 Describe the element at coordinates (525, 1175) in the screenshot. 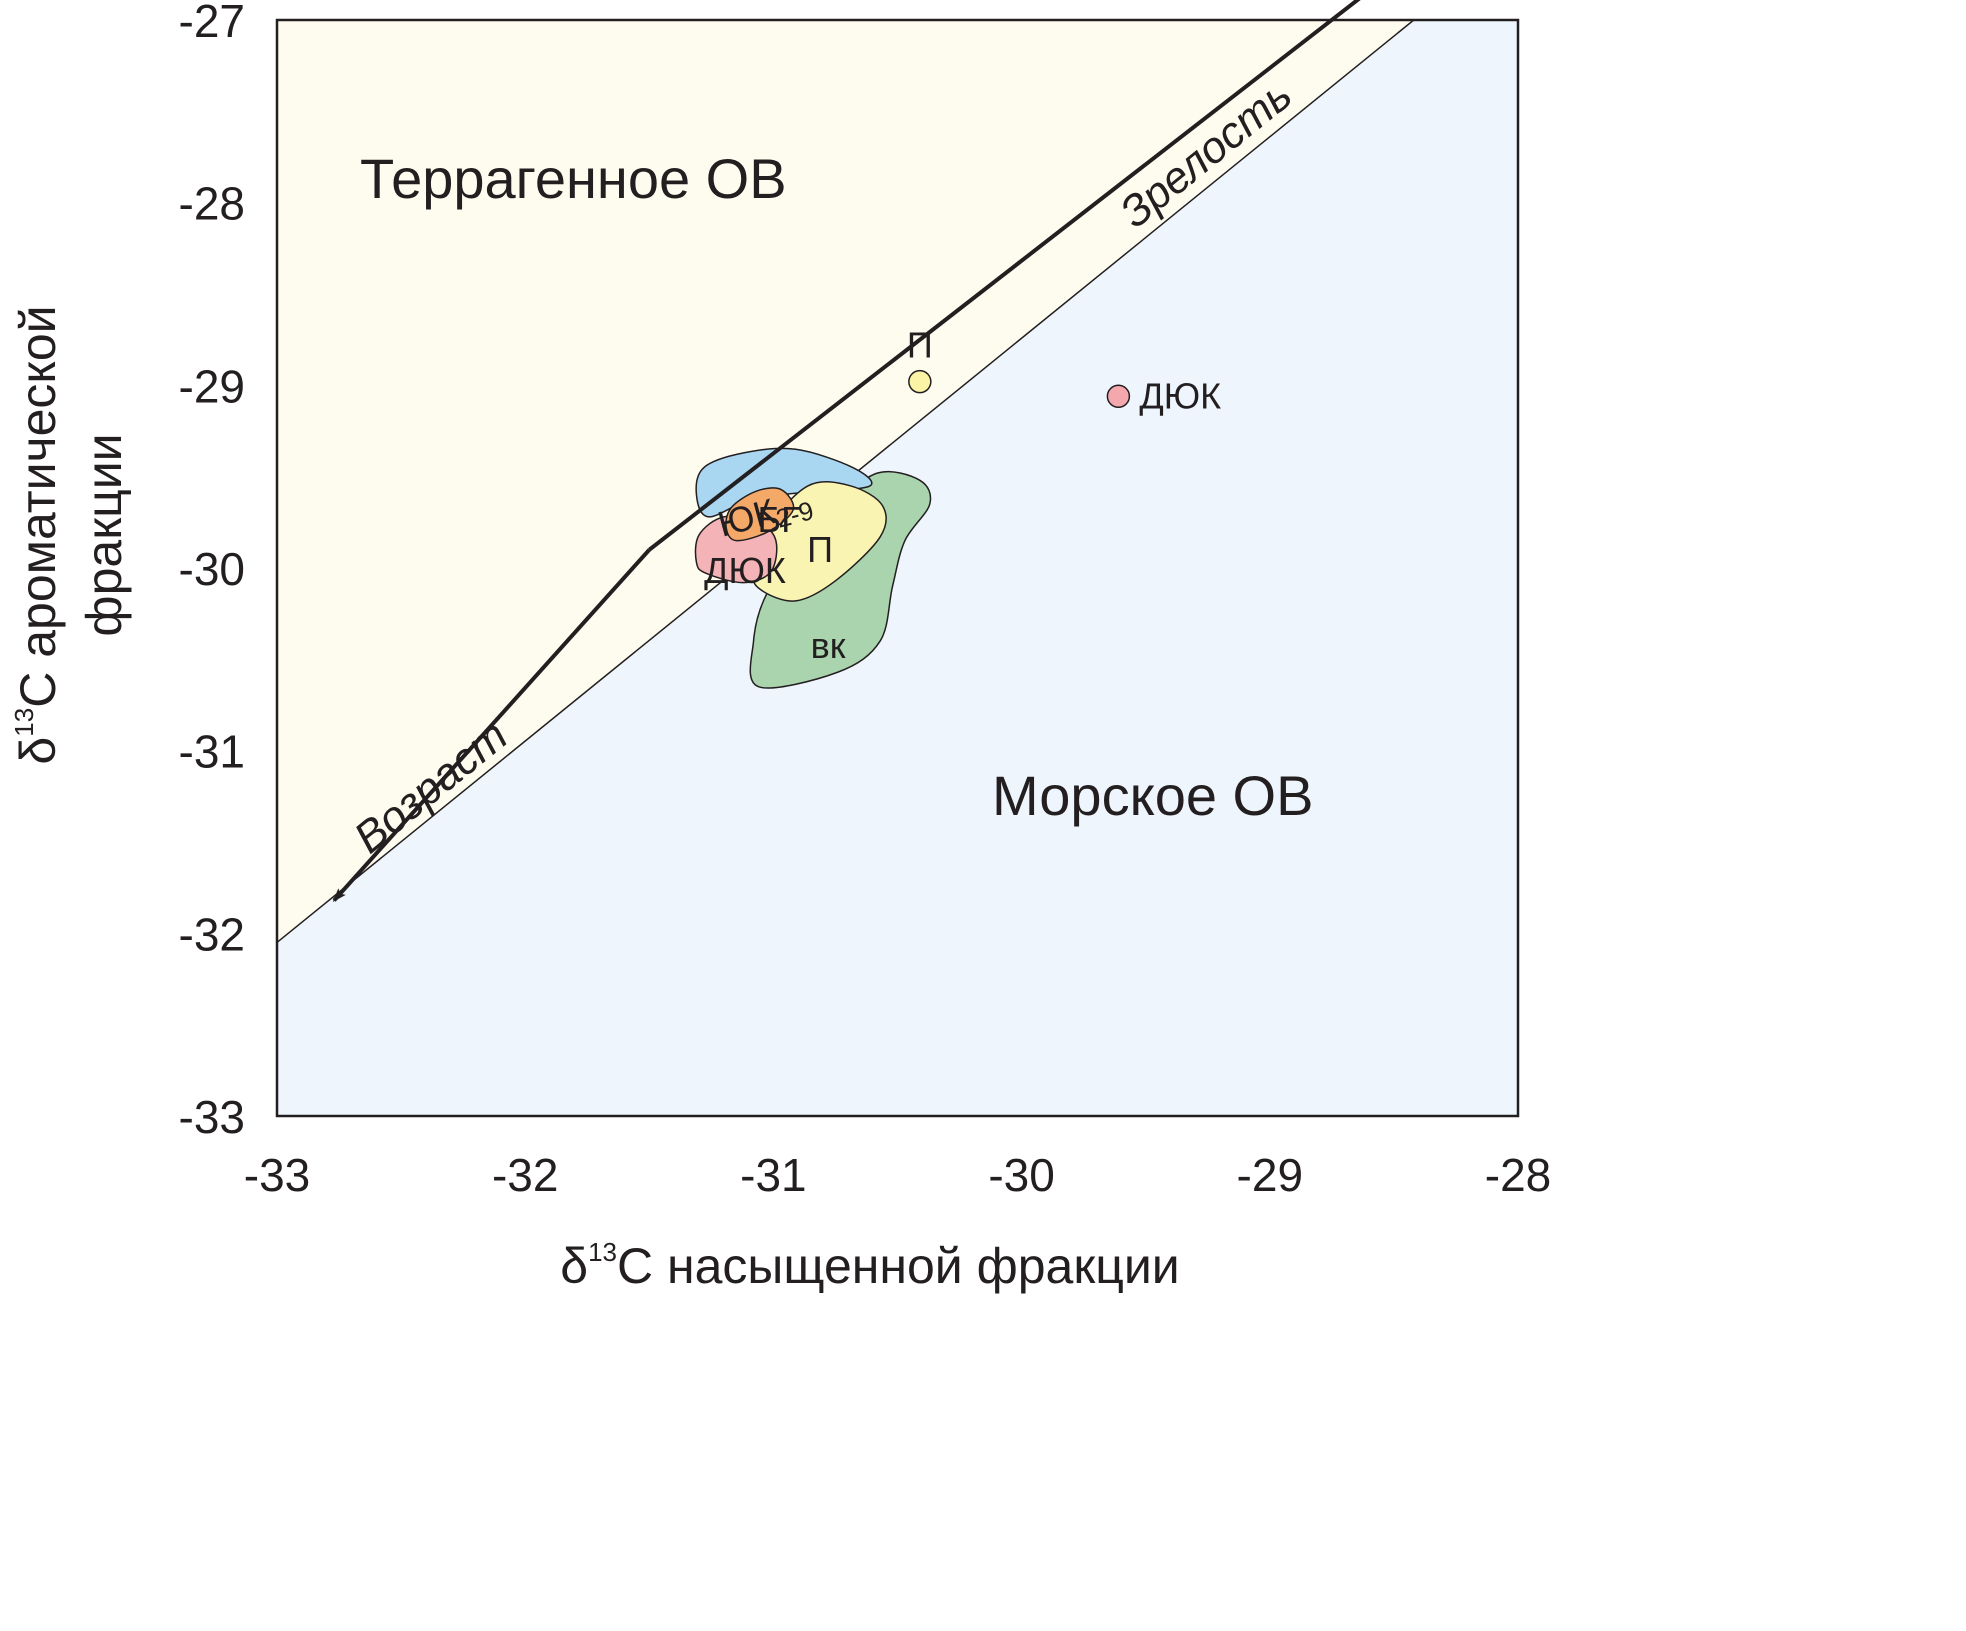

I see `x-tick-label: -32` at that location.